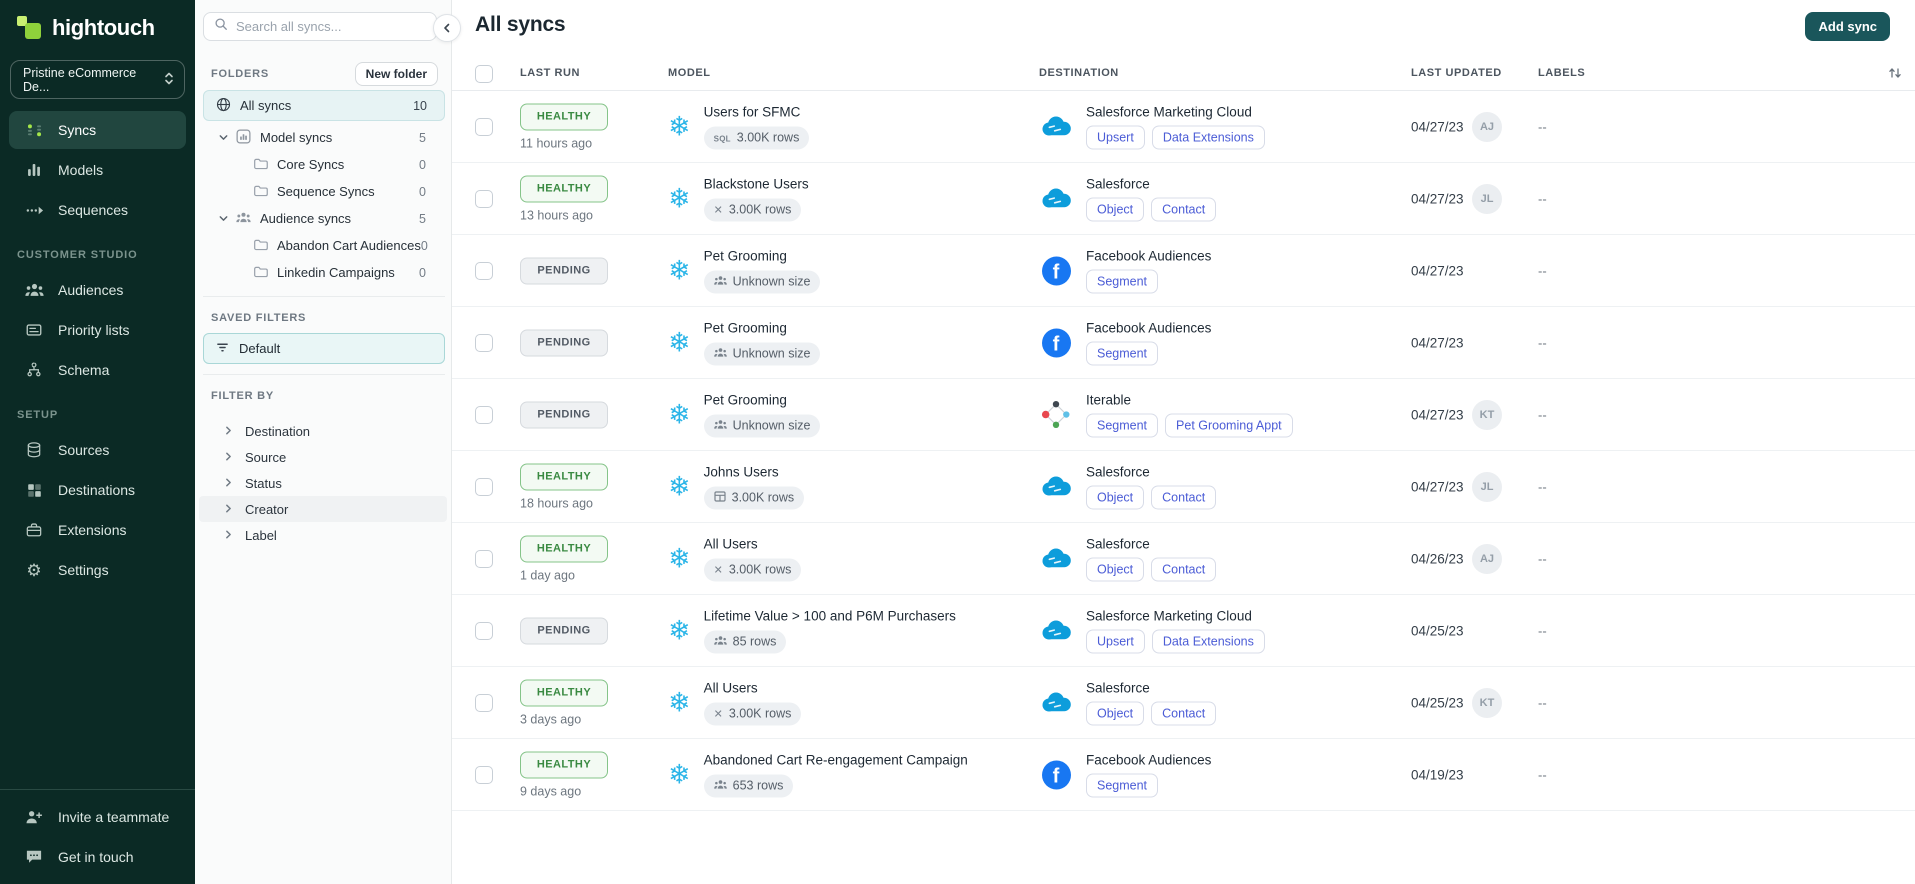 This screenshot has width=1915, height=884. I want to click on model-size-pill: Unknown size, so click(762, 425).